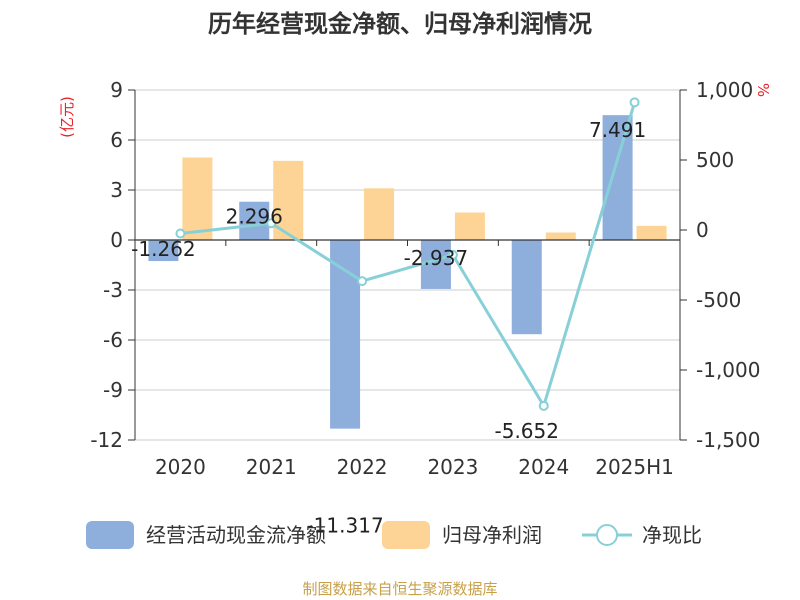 The width and height of the screenshot is (800, 600). Describe the element at coordinates (110, 535) in the screenshot. I see `legend-swatch-cash-flow` at that location.